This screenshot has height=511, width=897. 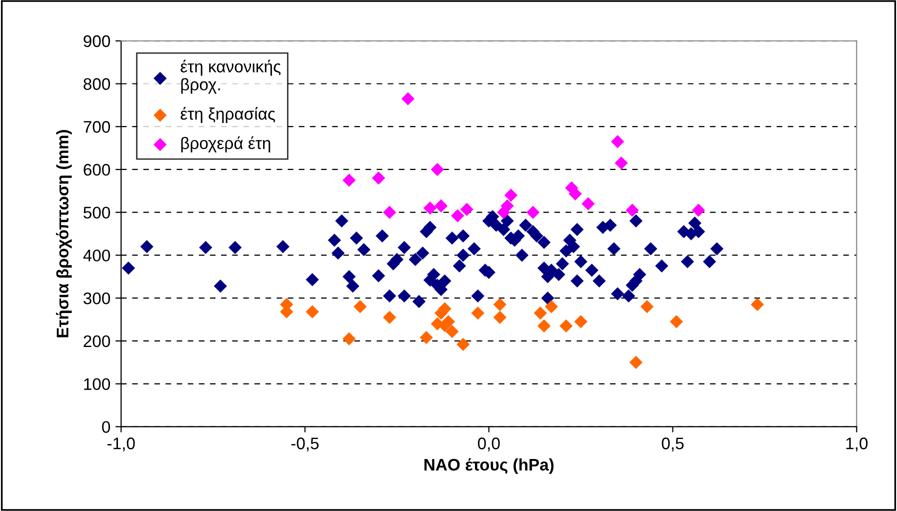 I want to click on y-tick-label: 800, so click(x=97, y=84).